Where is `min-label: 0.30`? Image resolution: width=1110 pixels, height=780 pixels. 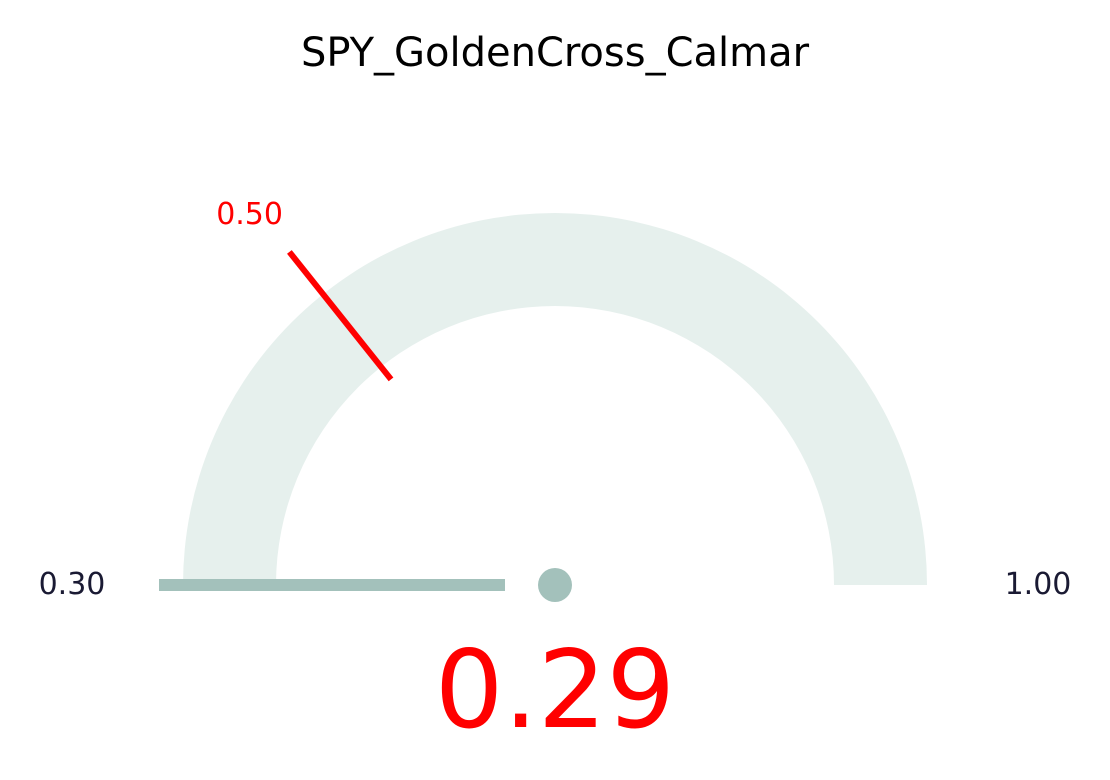 min-label: 0.30 is located at coordinates (72, 584).